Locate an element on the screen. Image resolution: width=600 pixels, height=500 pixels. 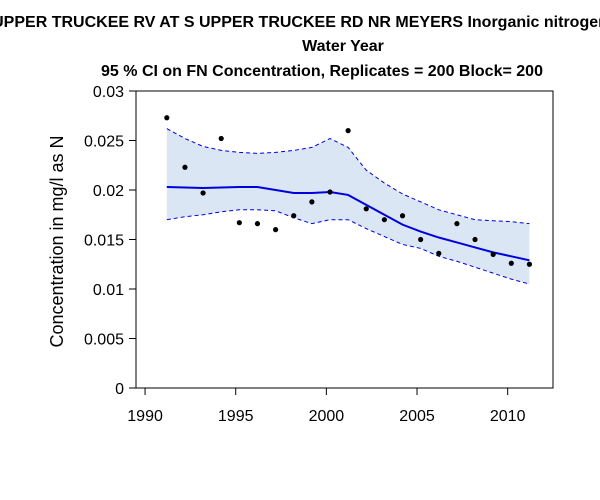
y-tick-label: 0.015 is located at coordinates (104, 241).